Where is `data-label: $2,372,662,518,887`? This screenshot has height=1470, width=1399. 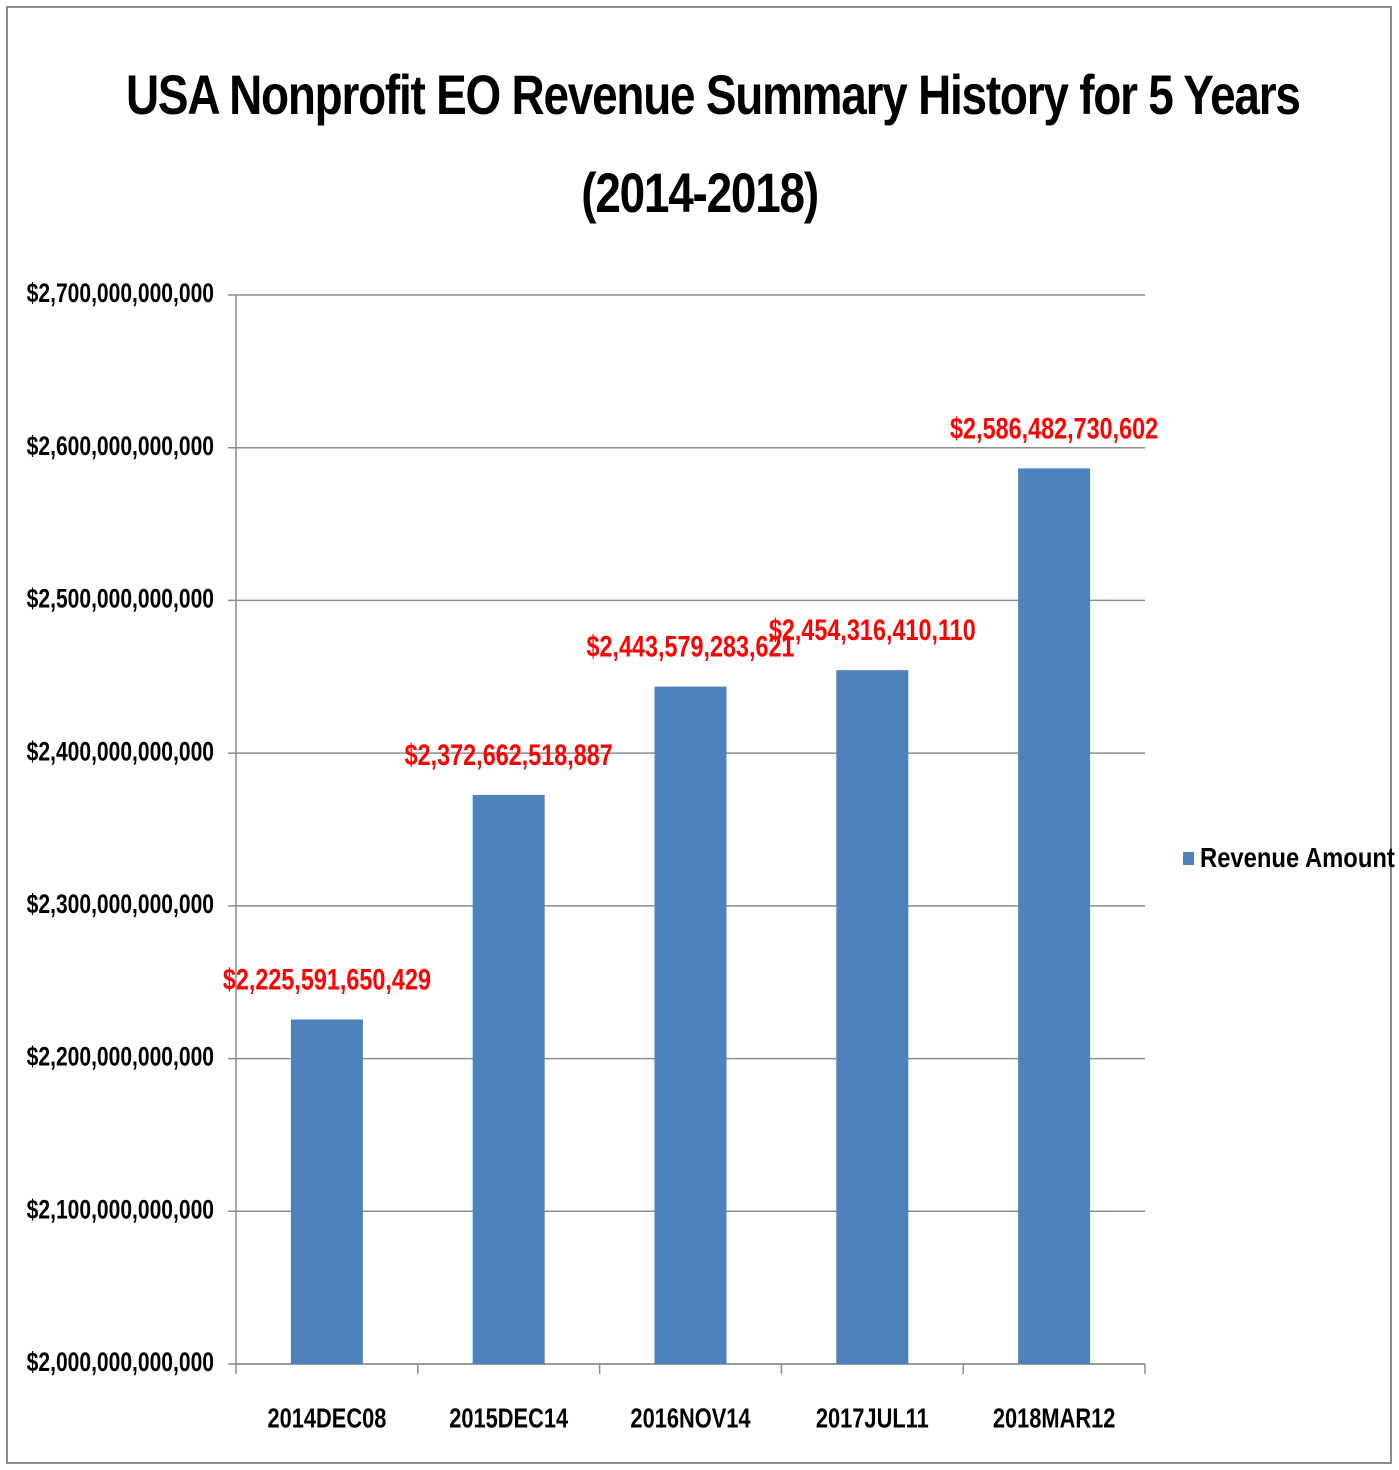
data-label: $2,372,662,518,887 is located at coordinates (509, 754).